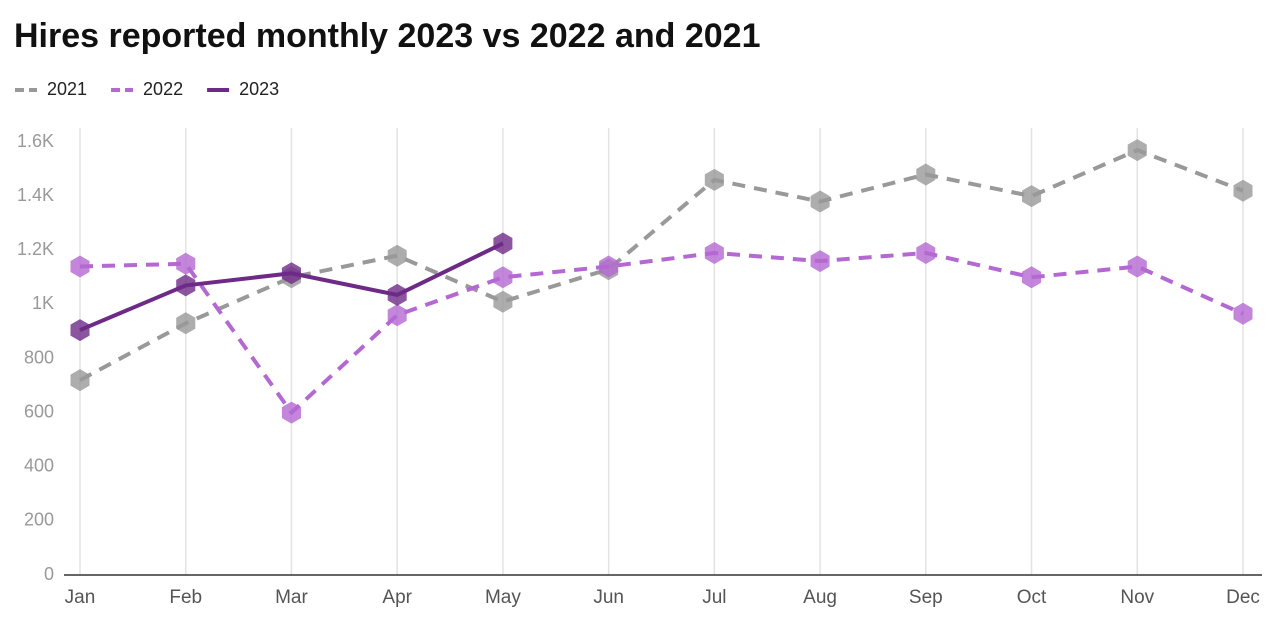 This screenshot has height=625, width=1280. Describe the element at coordinates (291, 597) in the screenshot. I see `x-tick-label: Mar` at that location.